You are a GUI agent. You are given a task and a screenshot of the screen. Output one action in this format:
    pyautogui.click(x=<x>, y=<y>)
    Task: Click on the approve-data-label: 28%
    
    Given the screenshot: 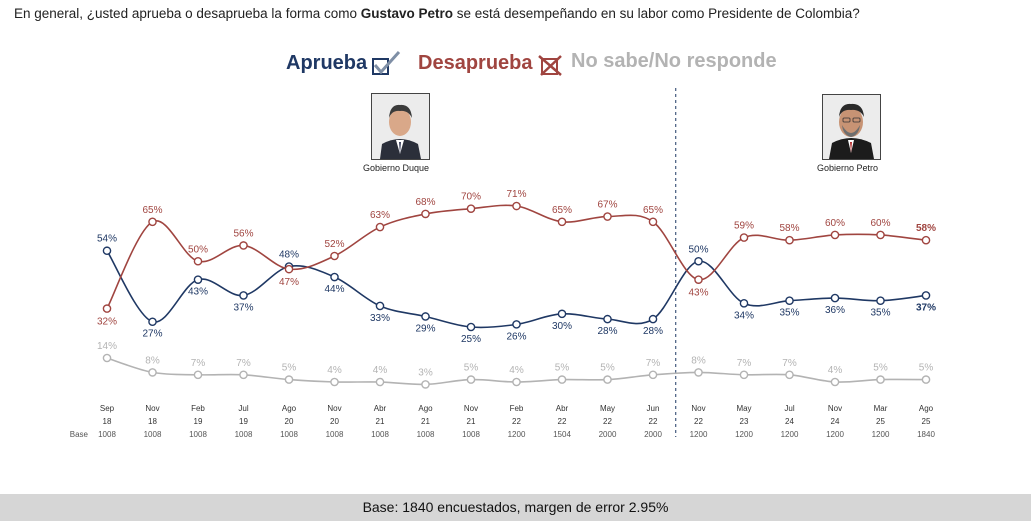 What is the action you would take?
    pyautogui.click(x=653, y=331)
    